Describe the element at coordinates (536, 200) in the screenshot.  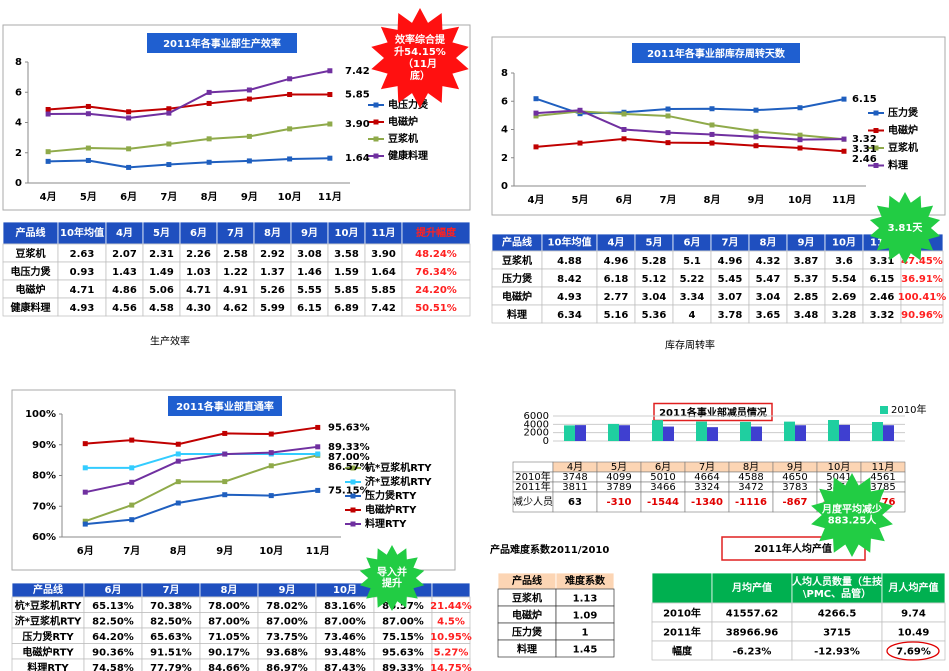
I see `x-tick-label: 4月` at that location.